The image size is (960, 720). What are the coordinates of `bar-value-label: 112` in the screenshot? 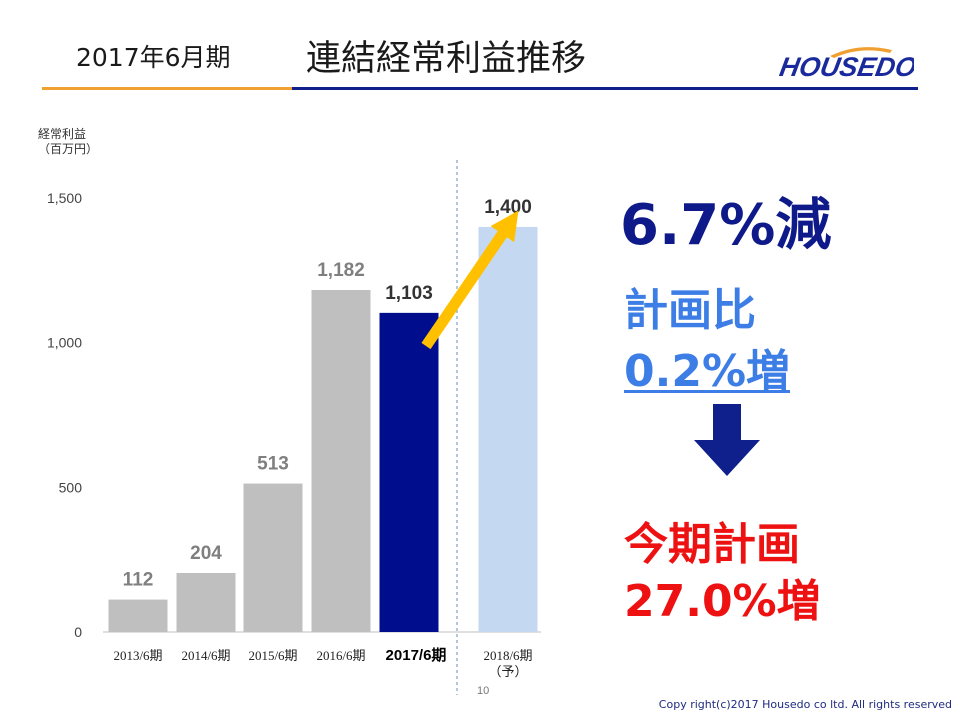 It's located at (138, 580).